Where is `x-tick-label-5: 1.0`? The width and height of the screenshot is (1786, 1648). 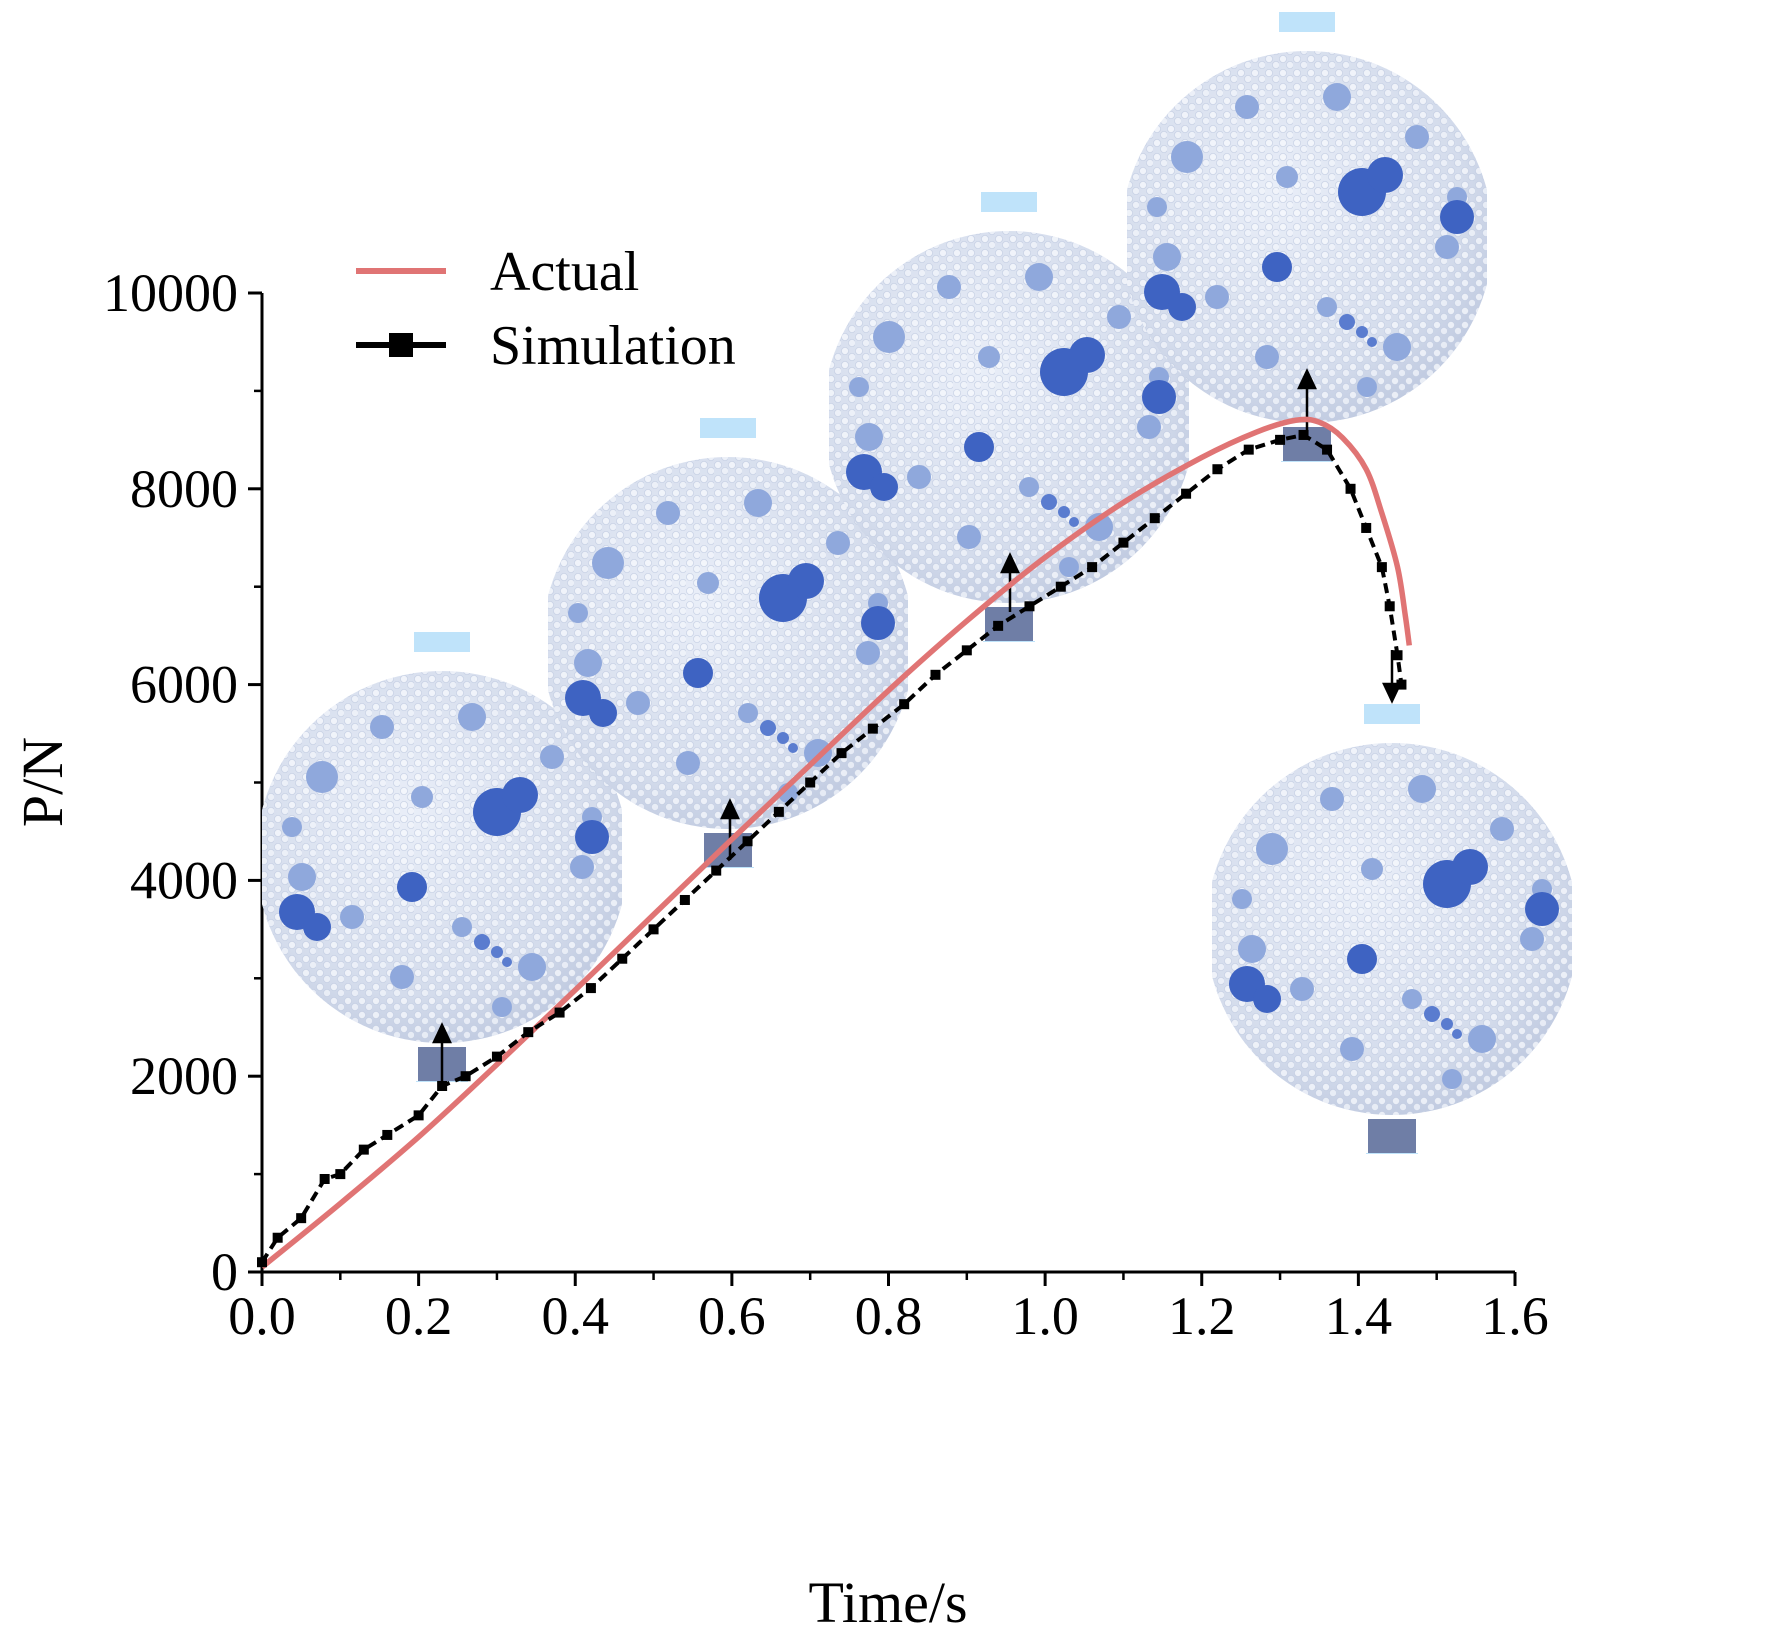 x-tick-label-5: 1.0 is located at coordinates (1045, 1316).